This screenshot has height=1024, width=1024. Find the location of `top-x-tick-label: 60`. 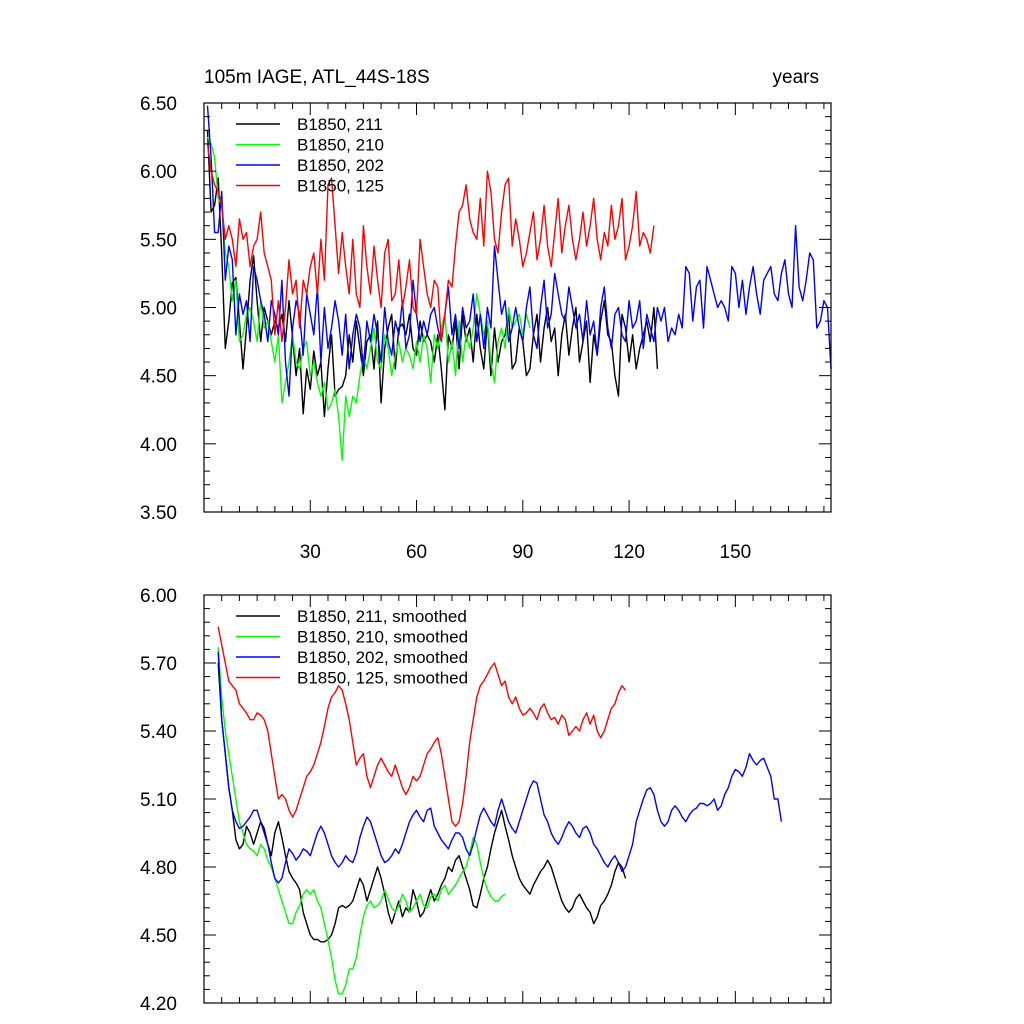

top-x-tick-label: 60 is located at coordinates (416, 552).